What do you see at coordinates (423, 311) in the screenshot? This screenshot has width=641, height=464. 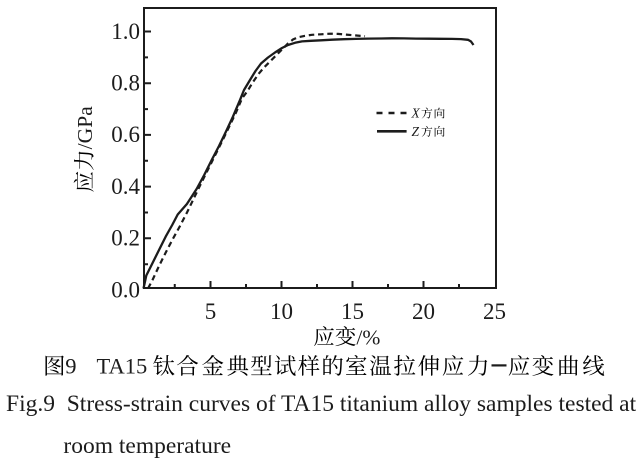 I see `svg-text: 20` at bounding box center [423, 311].